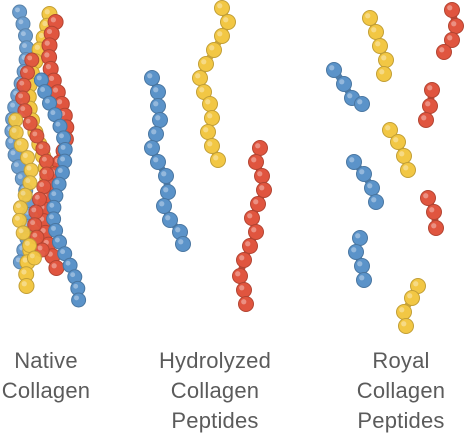 The width and height of the screenshot is (472, 436). I want to click on hydrolyzed-yellow-chain, so click(214, 84).